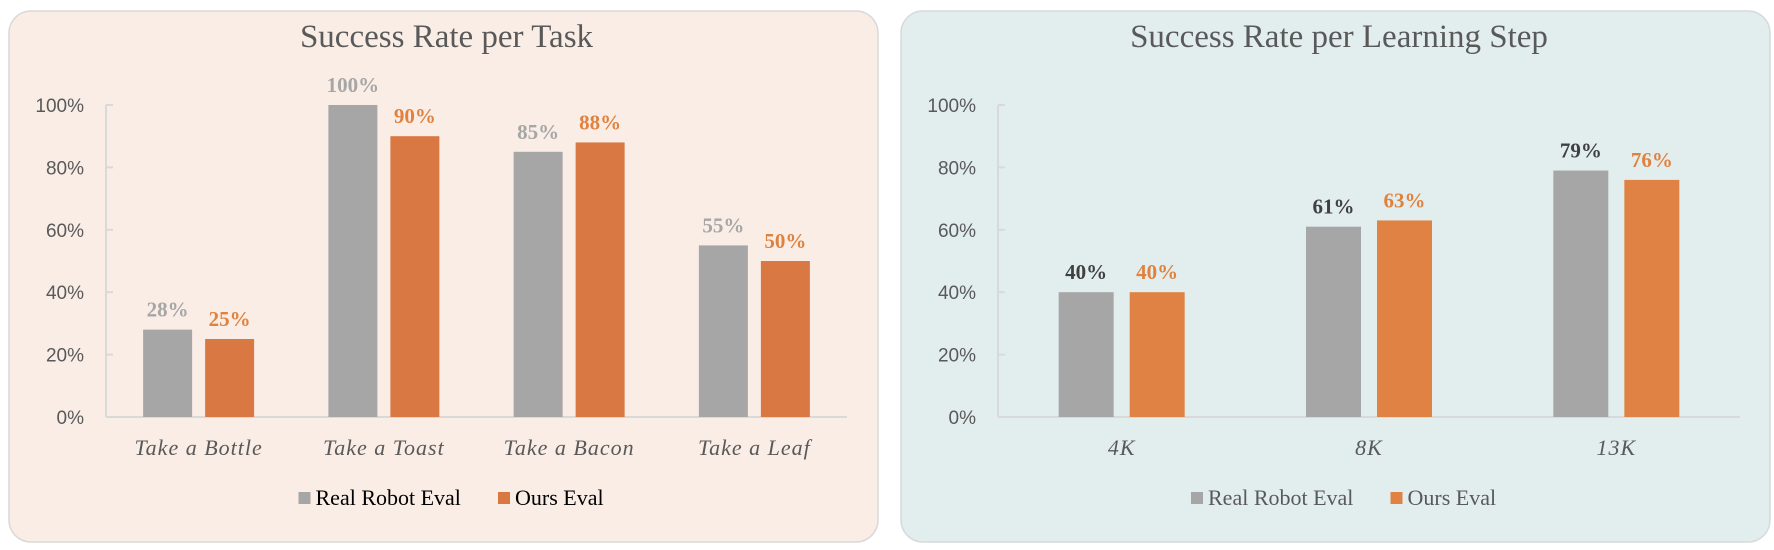 Image resolution: width=1774 pixels, height=550 pixels. I want to click on data-label: 85%, so click(538, 132).